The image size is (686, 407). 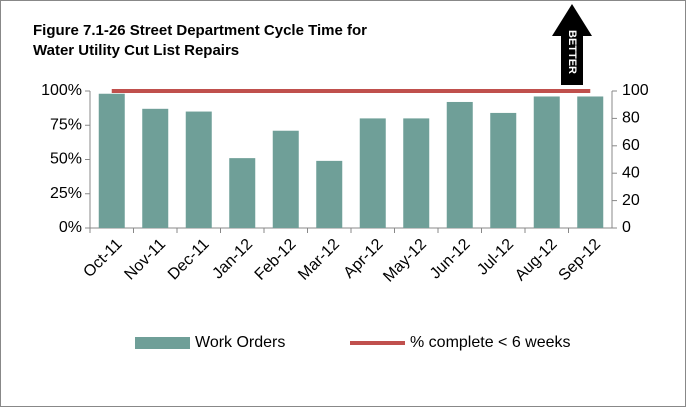 I want to click on y-tick-label: 0%, so click(x=70, y=227).